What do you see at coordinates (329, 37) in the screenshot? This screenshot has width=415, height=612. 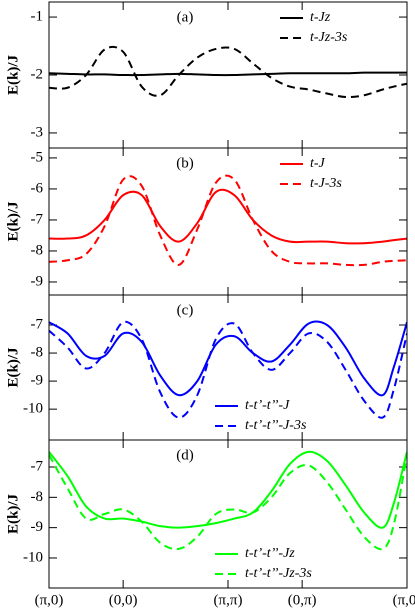 I see `legend-label: t-Jz-3s` at bounding box center [329, 37].